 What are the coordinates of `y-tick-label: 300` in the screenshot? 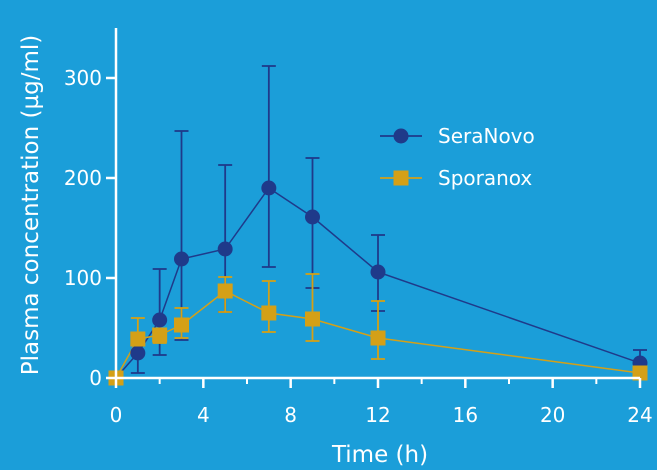 It's located at (83, 78).